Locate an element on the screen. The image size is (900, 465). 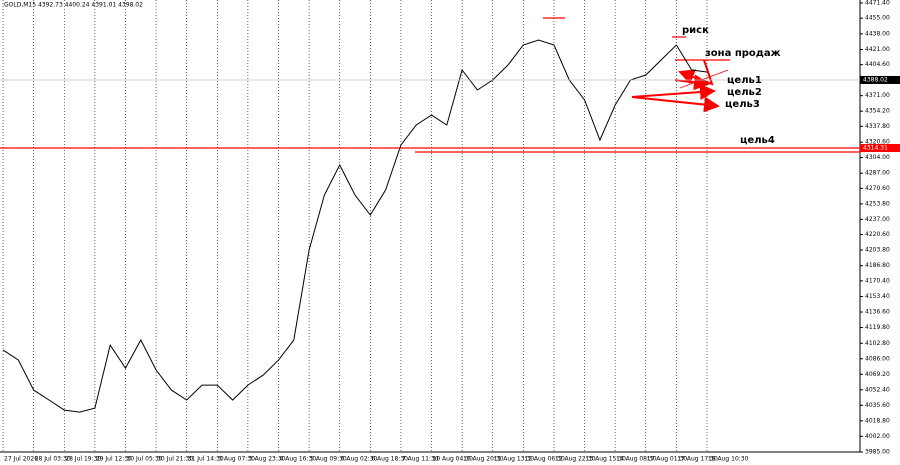
x-tick-label: 6 Aug 18:30 is located at coordinates (389, 459).